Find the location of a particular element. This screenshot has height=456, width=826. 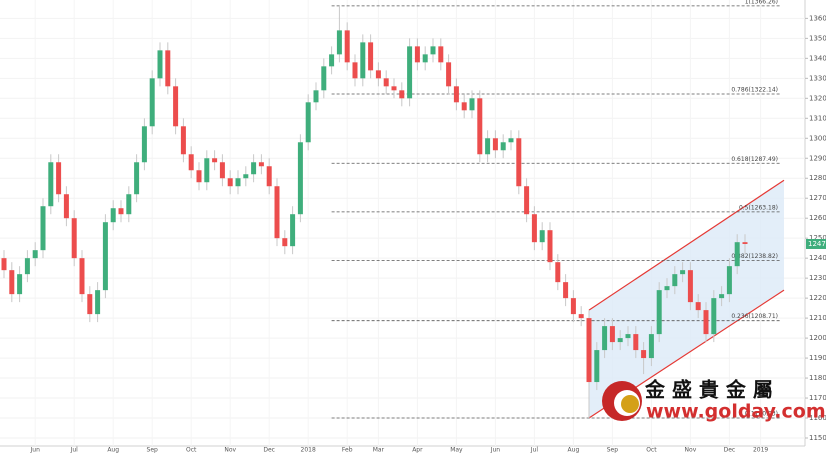

x-tick-label: Mar is located at coordinates (379, 450).